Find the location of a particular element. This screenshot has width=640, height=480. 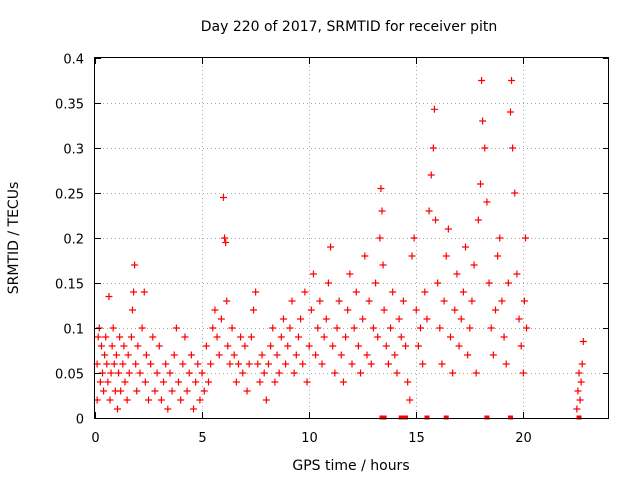

x-tick-label: 10 is located at coordinates (309, 438).